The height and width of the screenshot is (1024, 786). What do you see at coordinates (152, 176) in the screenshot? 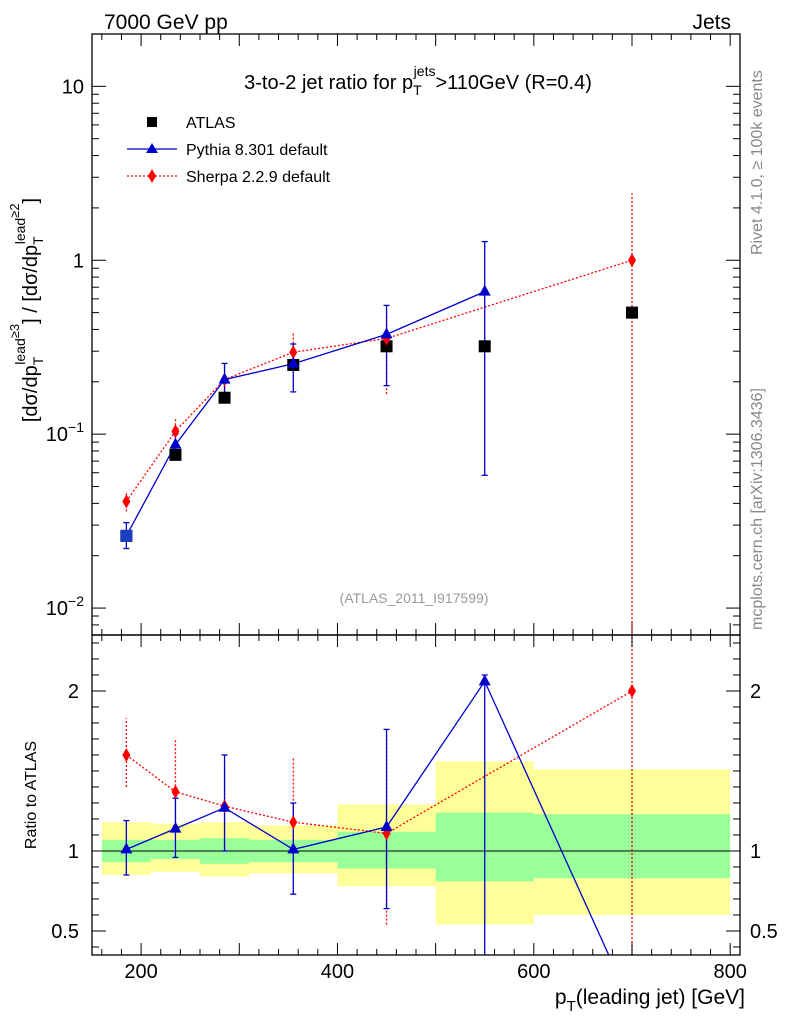
I see `legend-marker-sherpa` at bounding box center [152, 176].